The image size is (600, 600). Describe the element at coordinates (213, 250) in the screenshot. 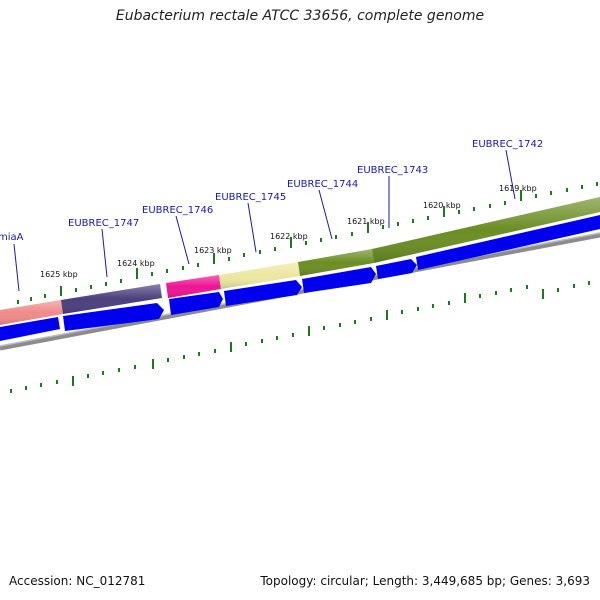

I see `kbp-label: 1623 kbp` at that location.